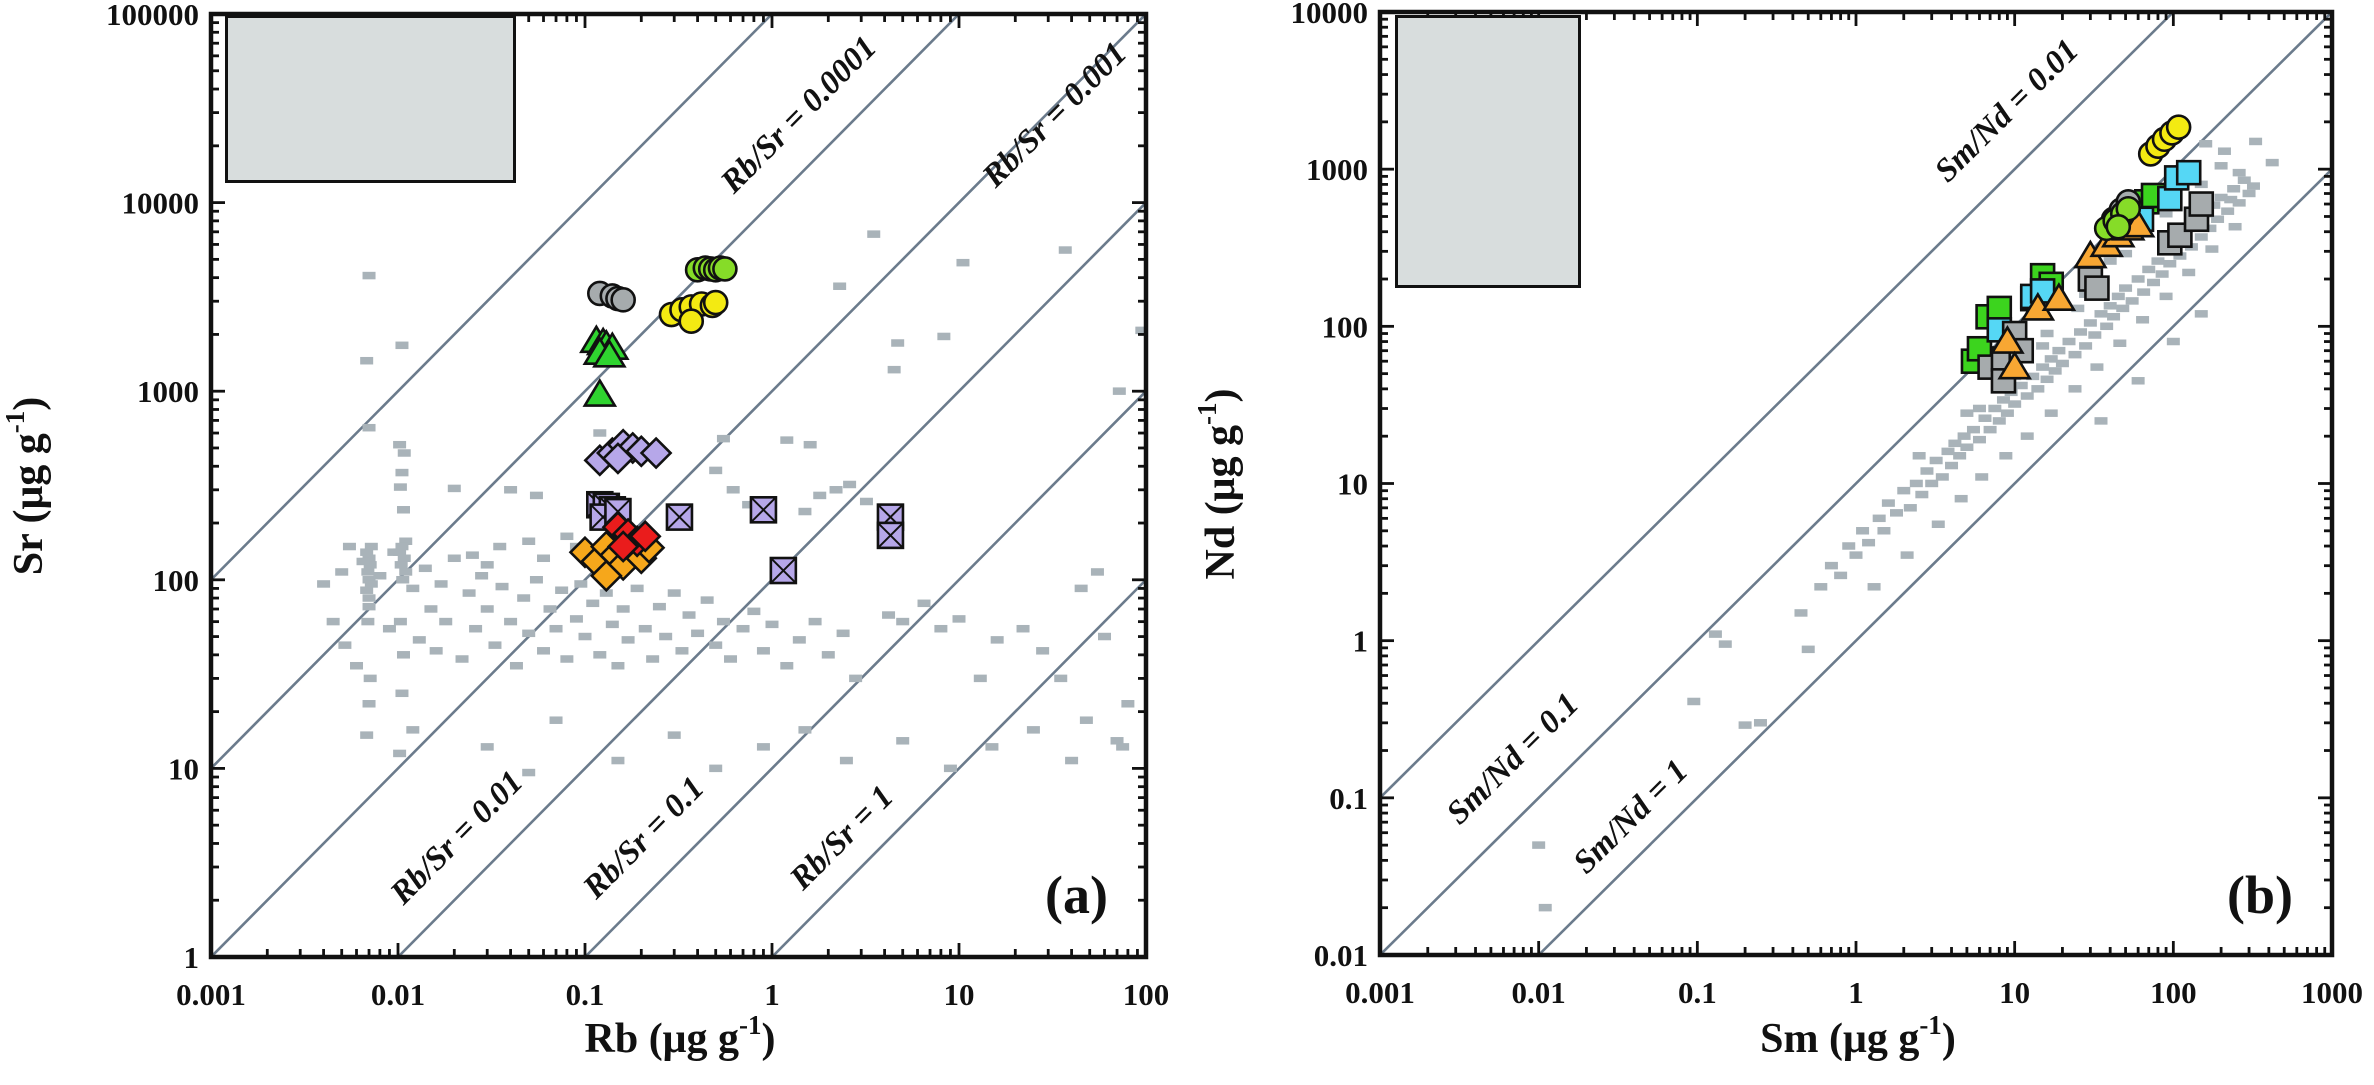  Describe the element at coordinates (1054, 115) in the screenshot. I see `ratio-line-label: Rb/Sr = 0.001` at that location.